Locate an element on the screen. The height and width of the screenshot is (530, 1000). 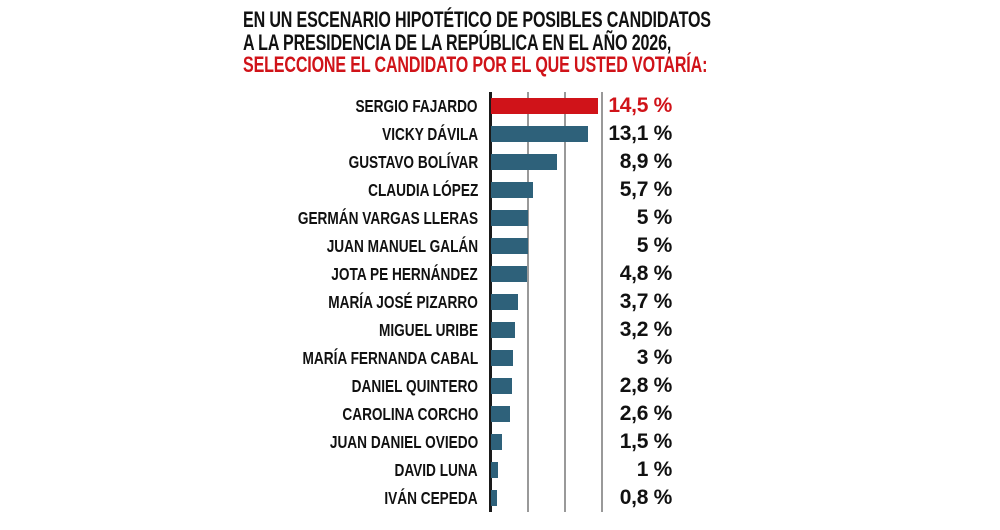
value-label: 4,8 % is located at coordinates (646, 273).